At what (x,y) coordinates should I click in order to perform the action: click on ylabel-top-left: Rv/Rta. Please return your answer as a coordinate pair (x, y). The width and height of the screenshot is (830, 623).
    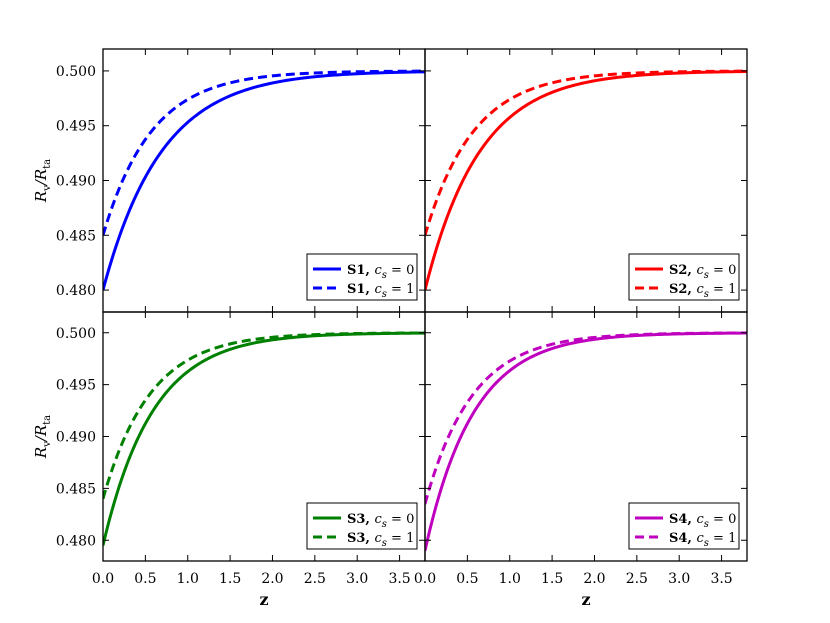
    Looking at the image, I should click on (42, 181).